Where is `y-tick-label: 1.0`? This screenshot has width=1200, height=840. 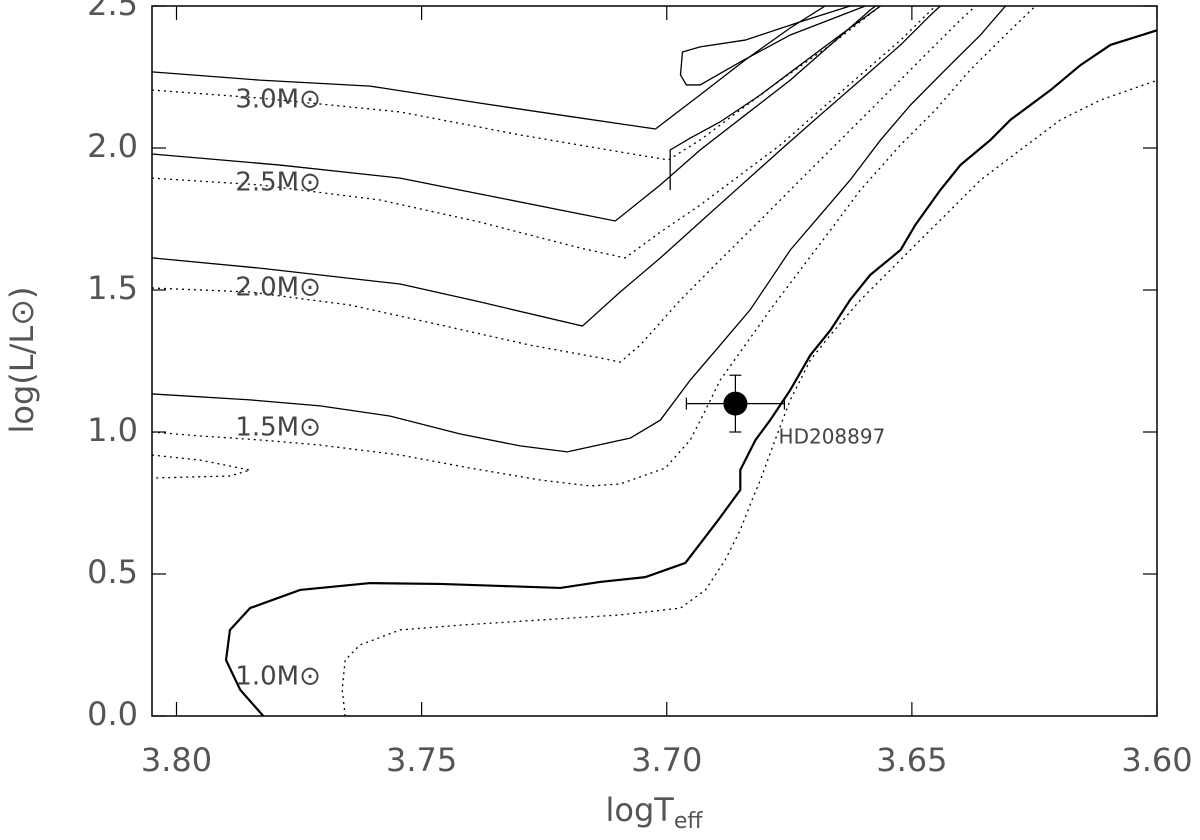 y-tick-label: 1.0 is located at coordinates (112, 430).